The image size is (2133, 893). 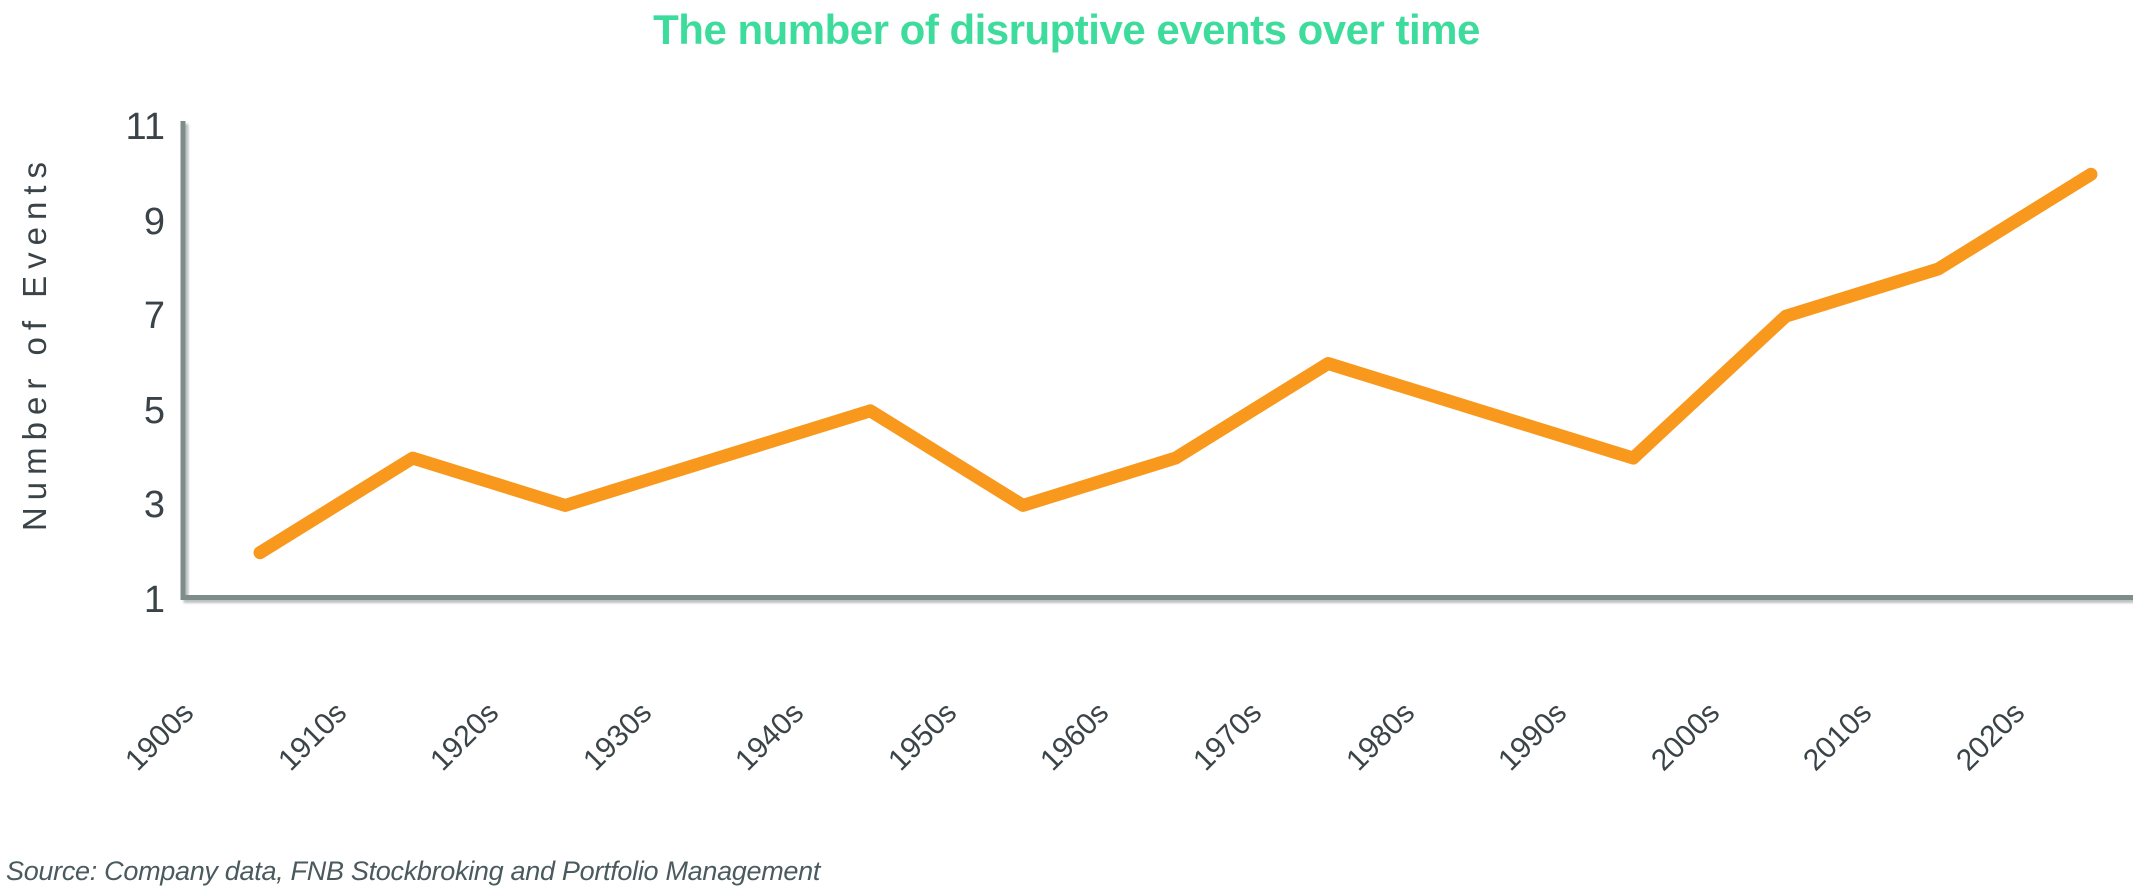 I want to click on y-tick-label: 9, so click(x=154, y=221).